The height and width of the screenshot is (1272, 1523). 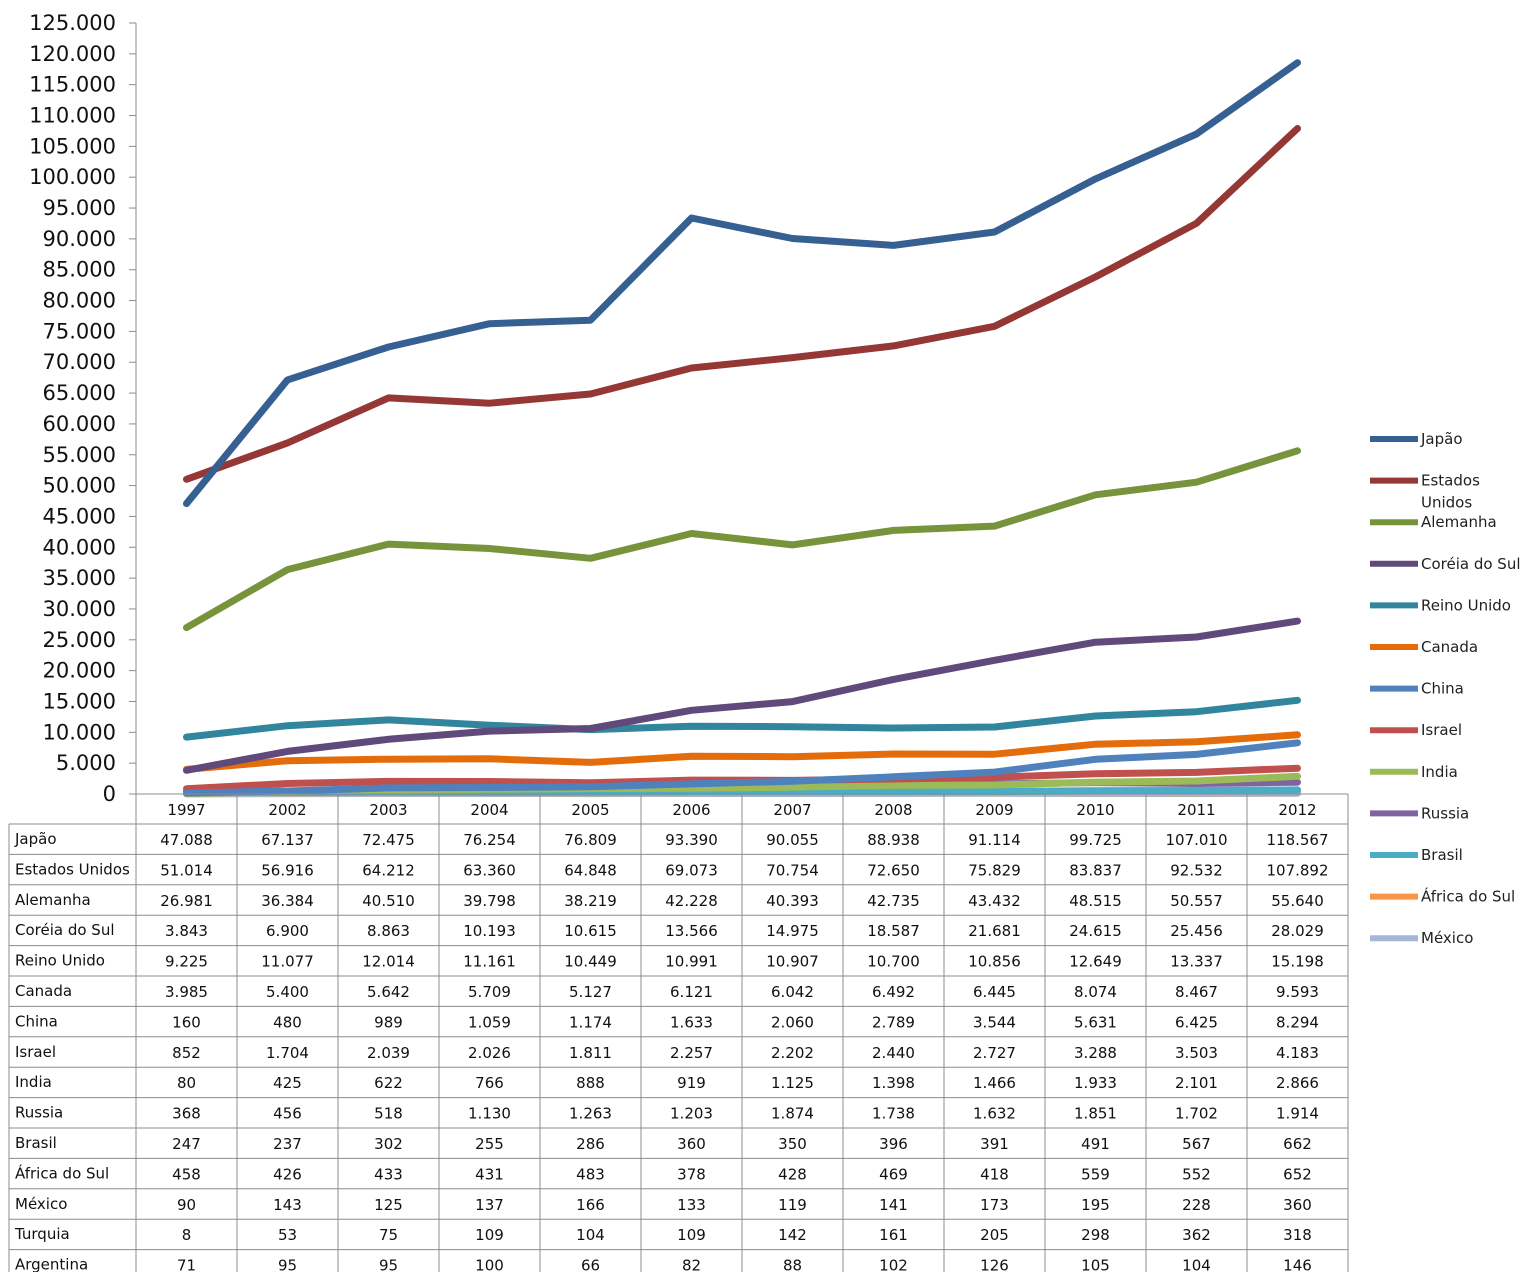 What do you see at coordinates (79, 701) in the screenshot?
I see `y-tick-label: 15.000` at bounding box center [79, 701].